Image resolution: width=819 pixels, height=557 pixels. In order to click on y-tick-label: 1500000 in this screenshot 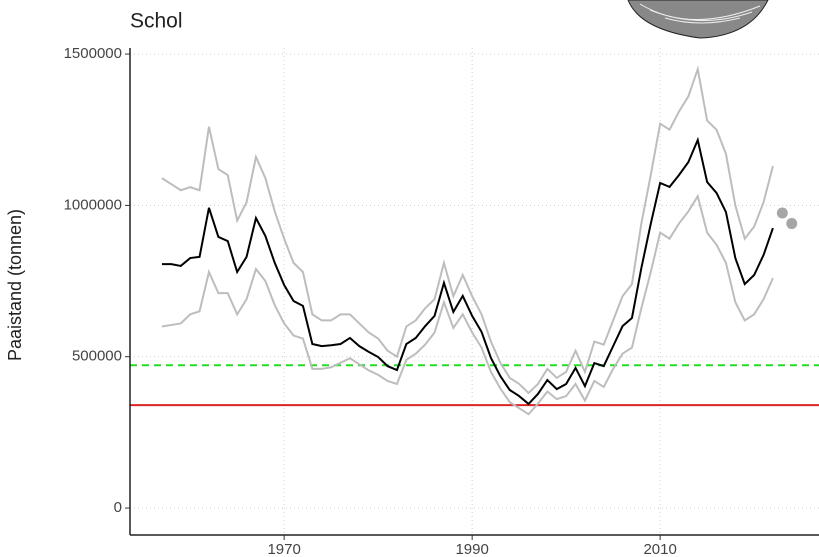, I will do `click(93, 53)`.